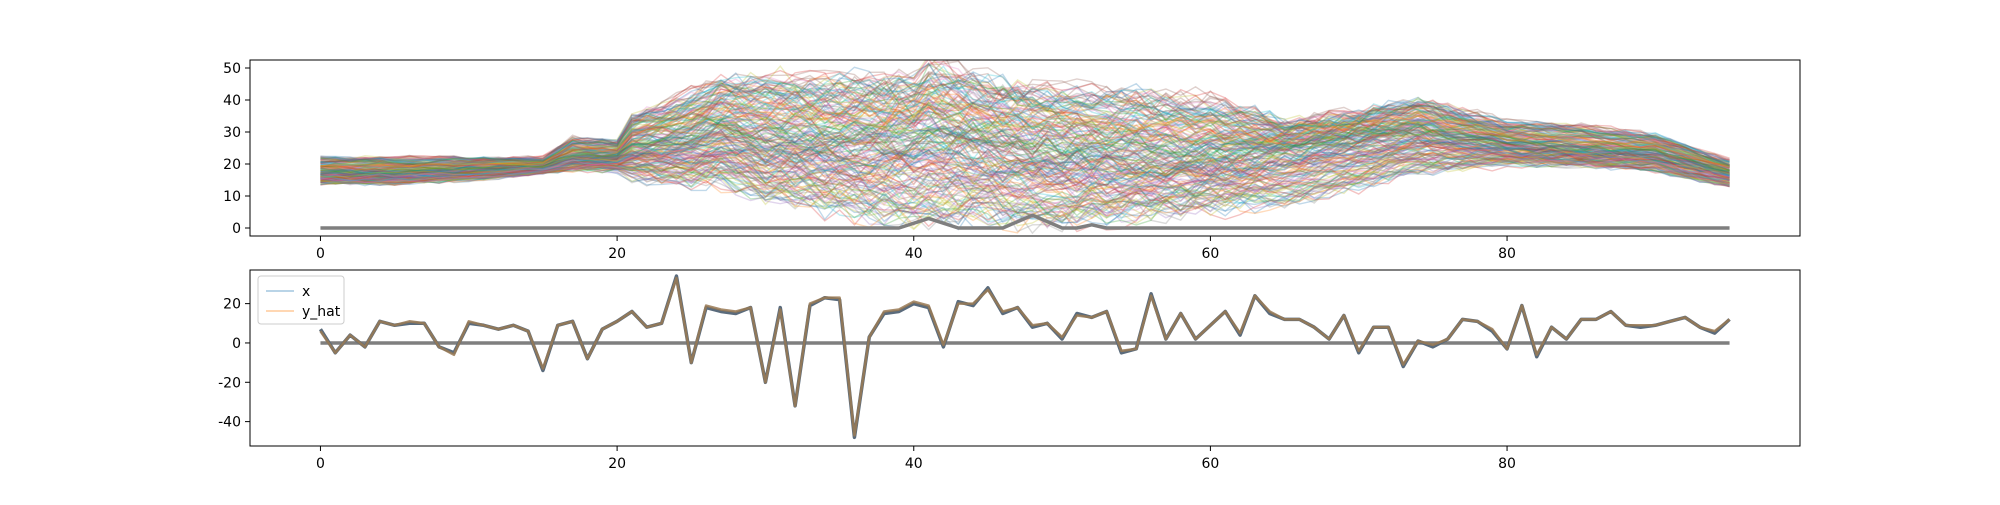 Image resolution: width=2000 pixels, height=505 pixels. I want to click on x-tick-label: 20, so click(617, 464).